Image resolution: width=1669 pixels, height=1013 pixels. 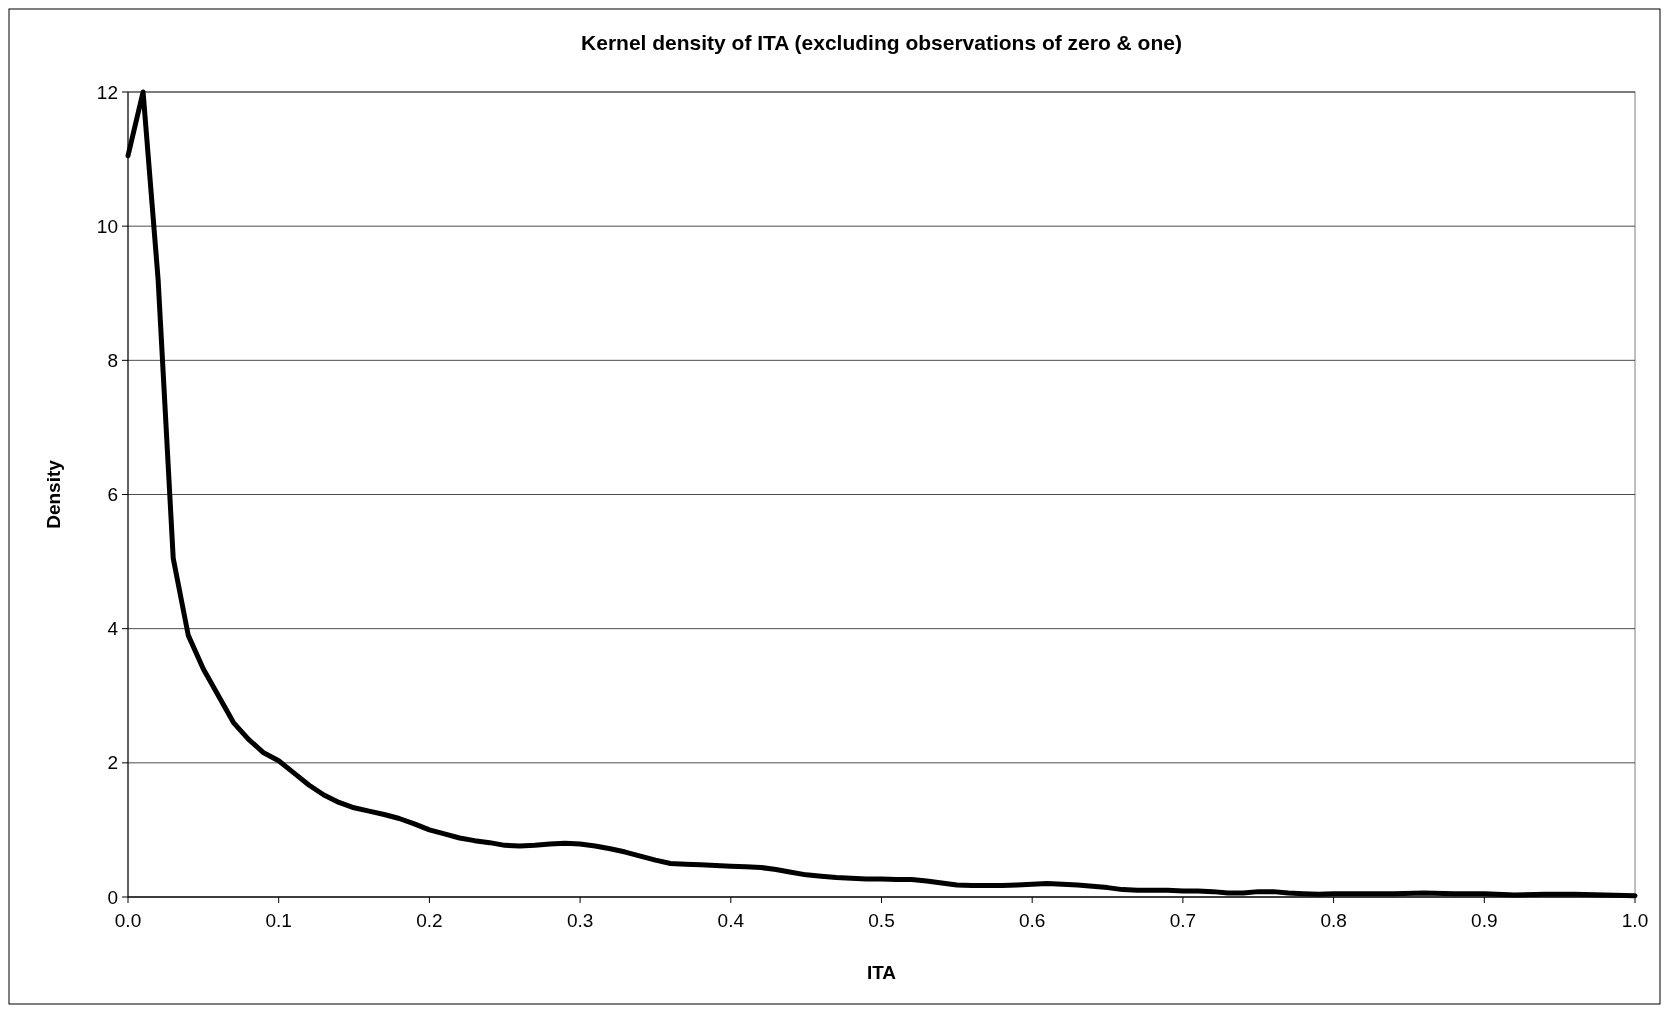 I want to click on y-tick-label: 10, so click(x=107, y=226).